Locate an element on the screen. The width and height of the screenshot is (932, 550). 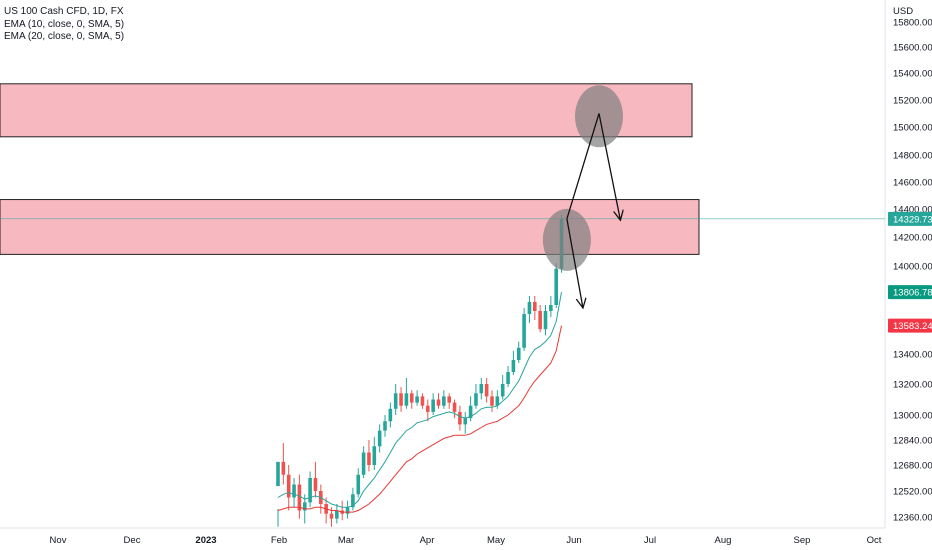
price-badge-label: 13806.78 is located at coordinates (912, 293).